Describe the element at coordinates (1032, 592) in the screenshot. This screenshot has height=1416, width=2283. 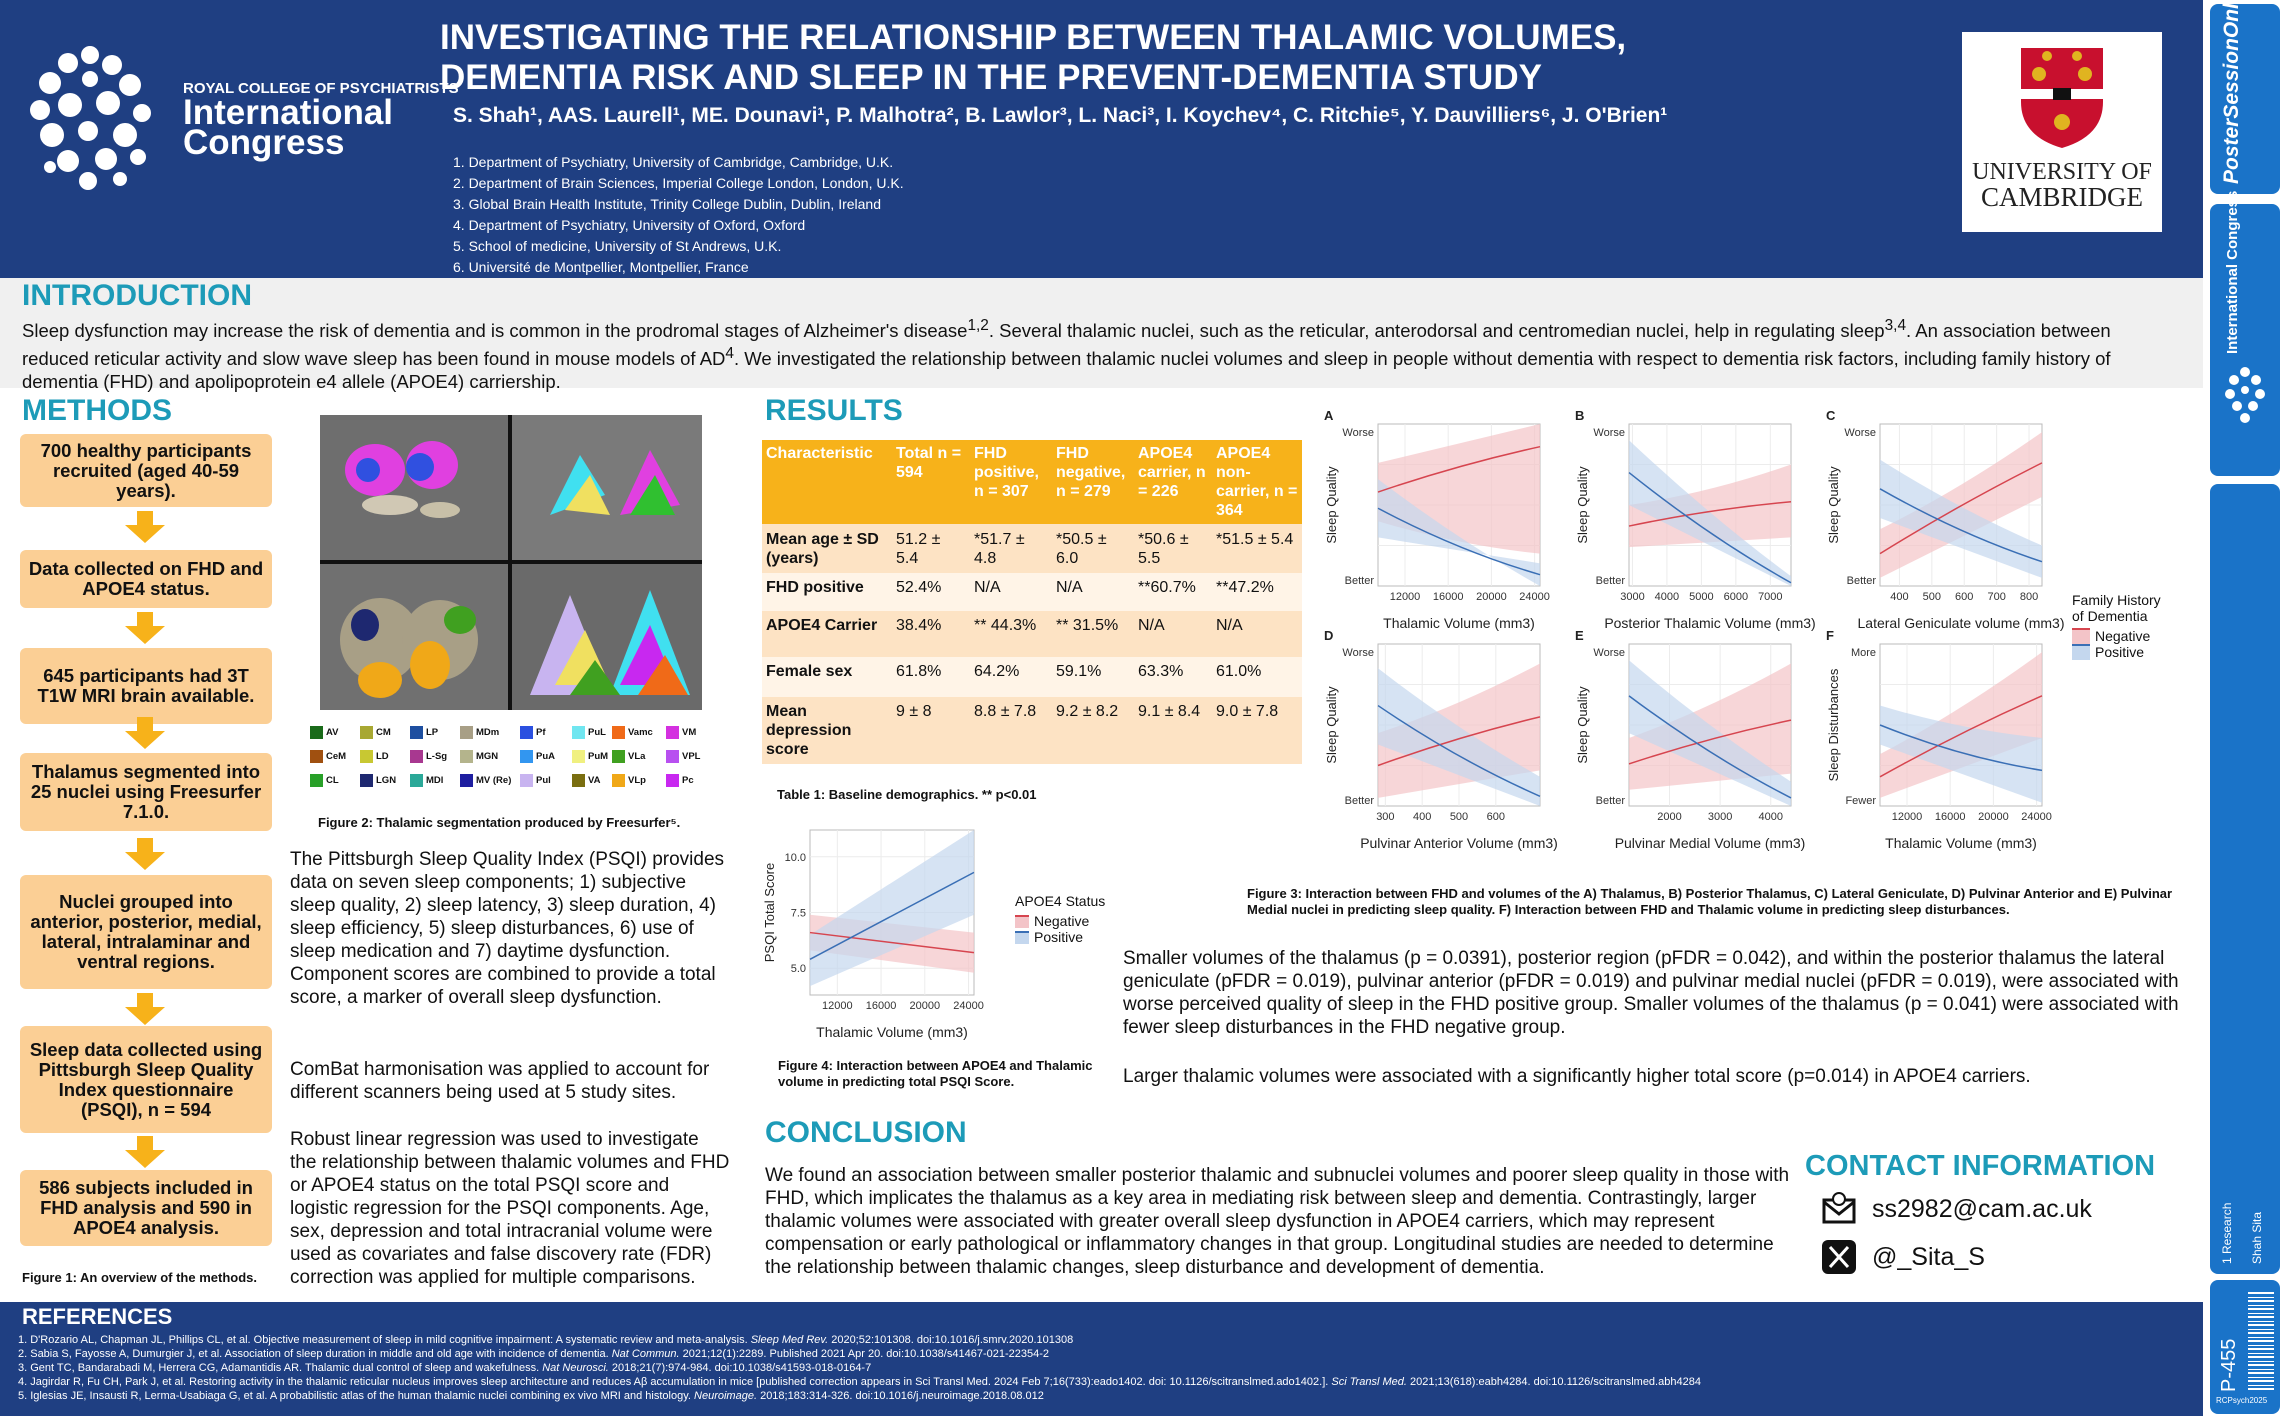
I see `table-row: FHD positive 52.4% N/A N/A **60.7% **47.2%` at that location.